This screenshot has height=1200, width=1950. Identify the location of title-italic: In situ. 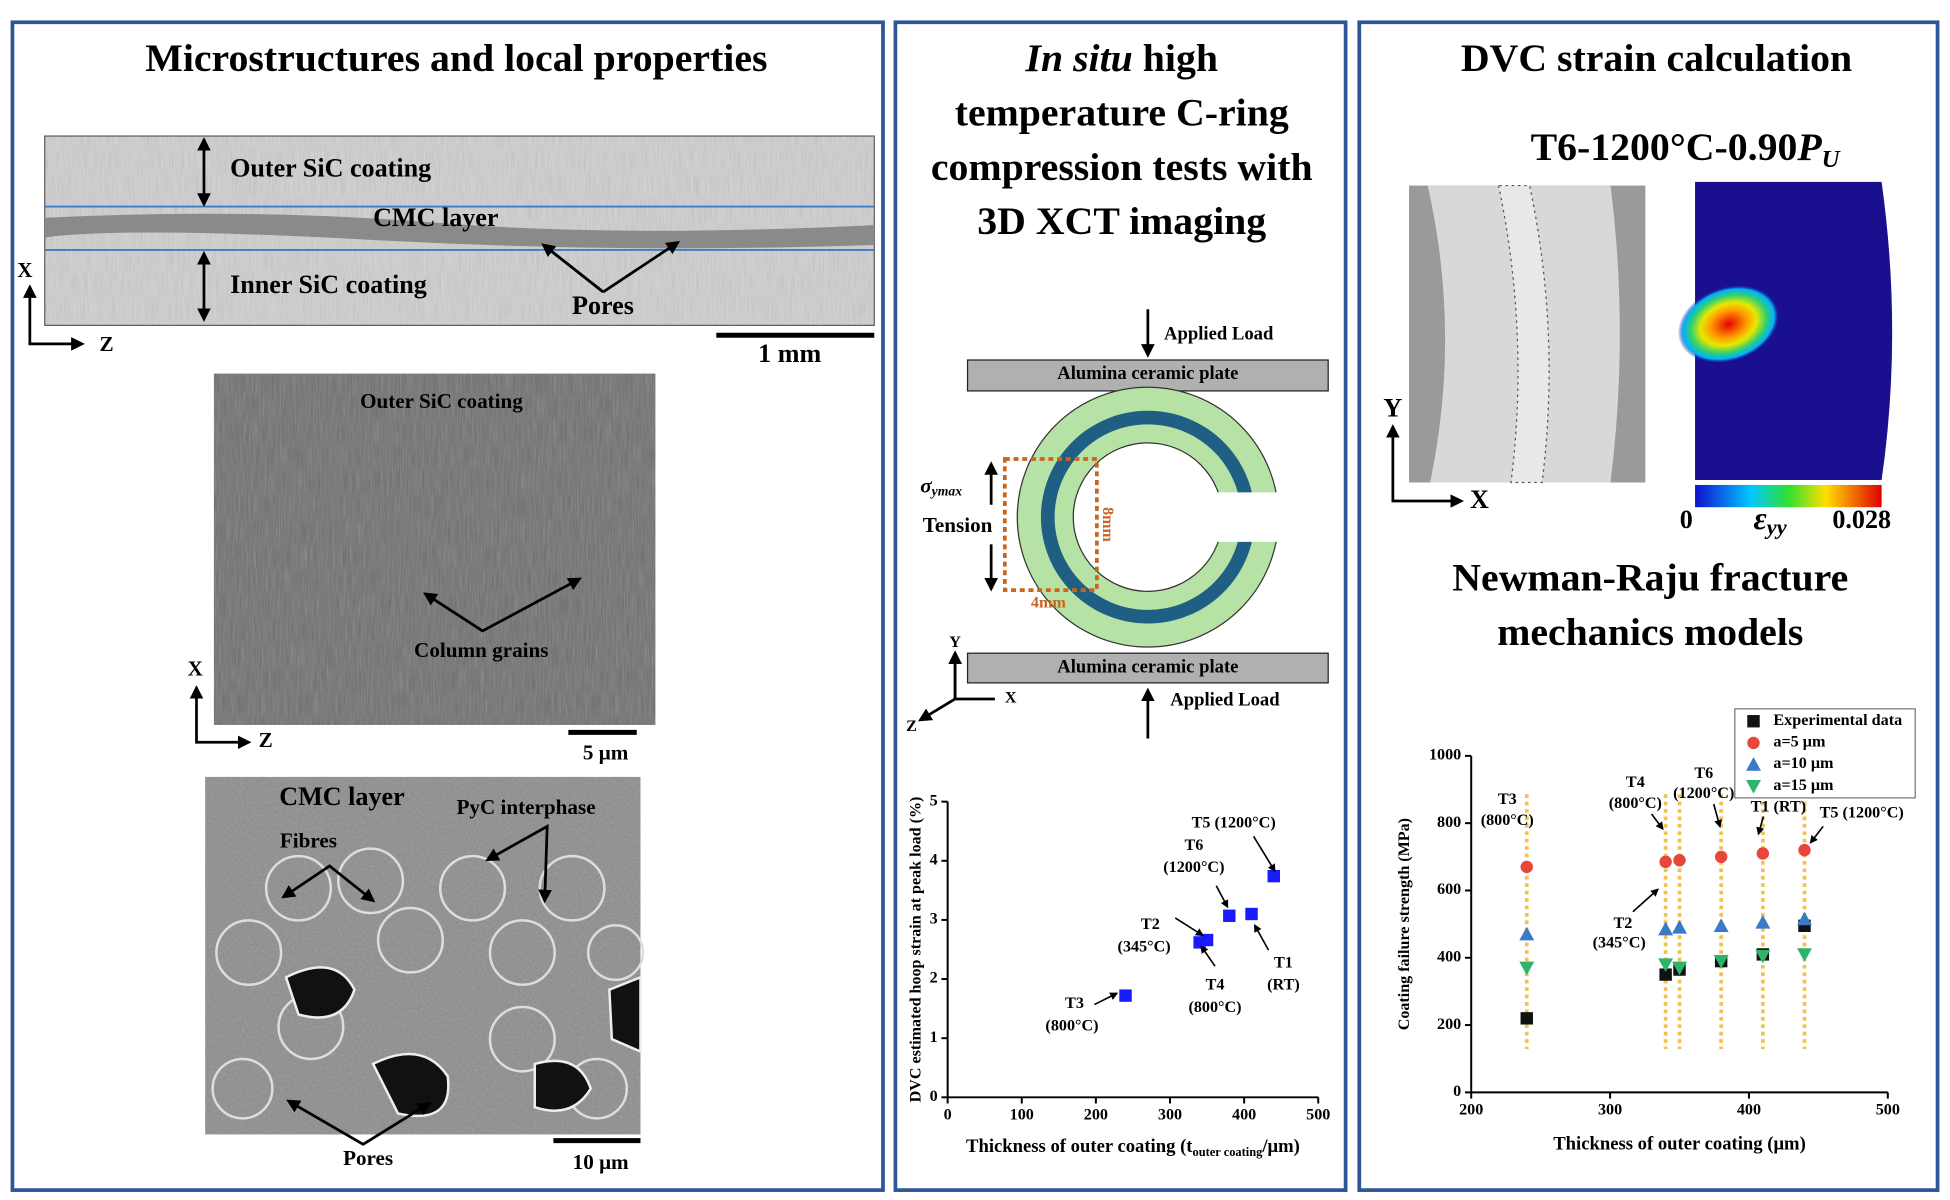
(1079, 58).